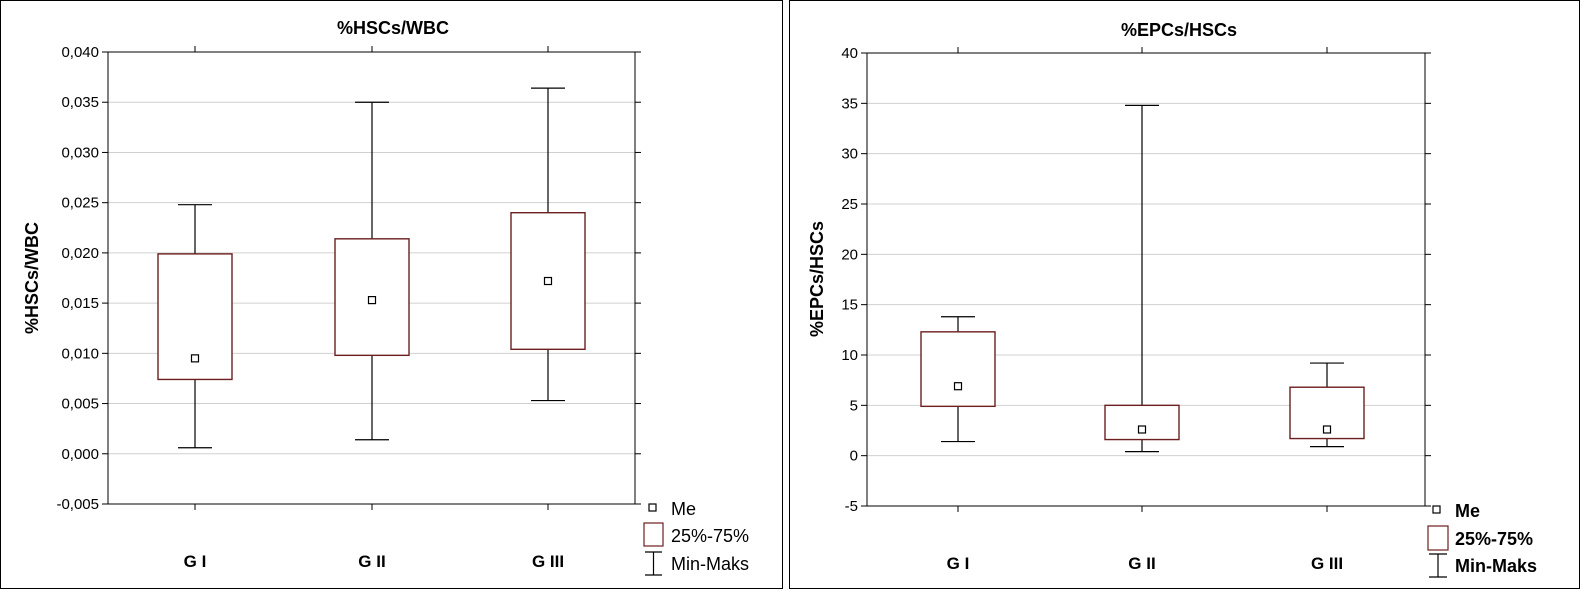 Image resolution: width=1580 pixels, height=591 pixels. I want to click on y-axis-label: %HSCs/WBC, so click(32, 278).